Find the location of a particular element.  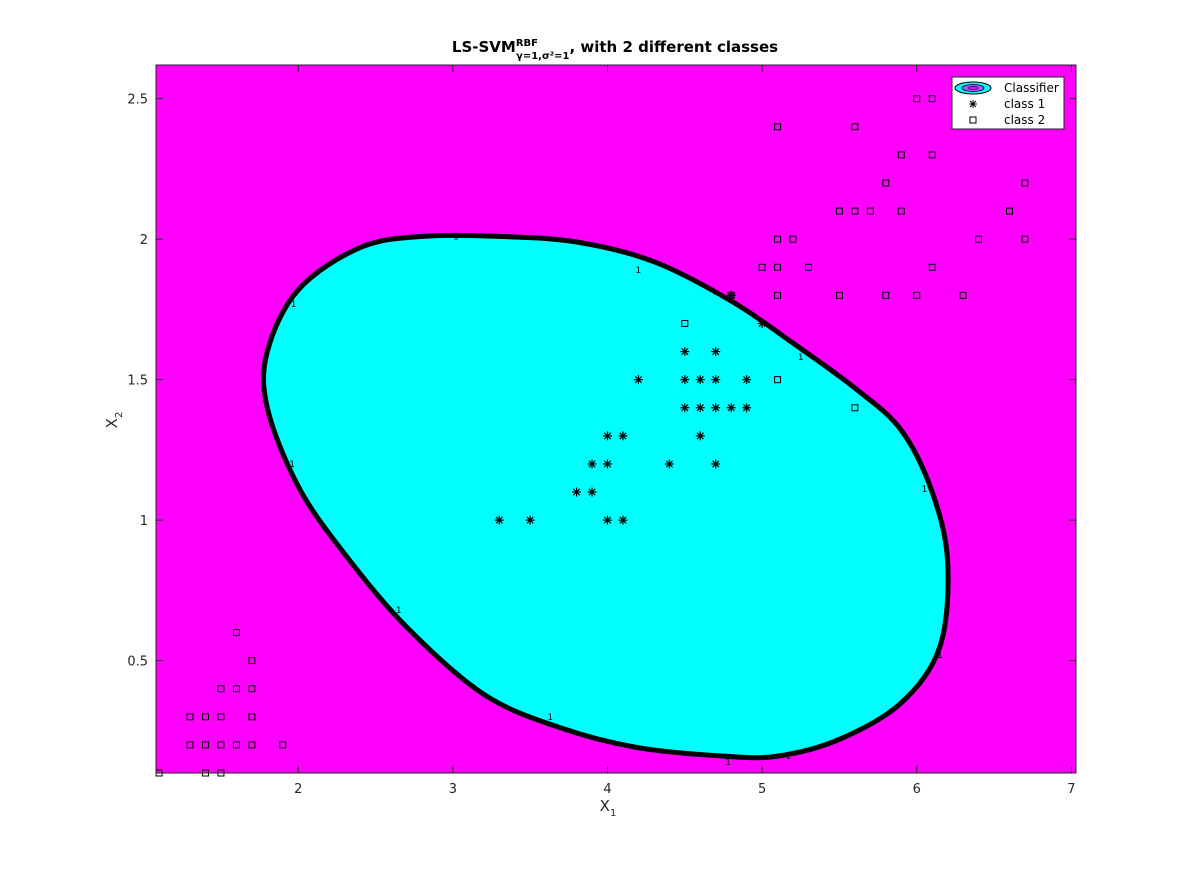

legend: Classifier class 1 class 2 is located at coordinates (1008, 103).